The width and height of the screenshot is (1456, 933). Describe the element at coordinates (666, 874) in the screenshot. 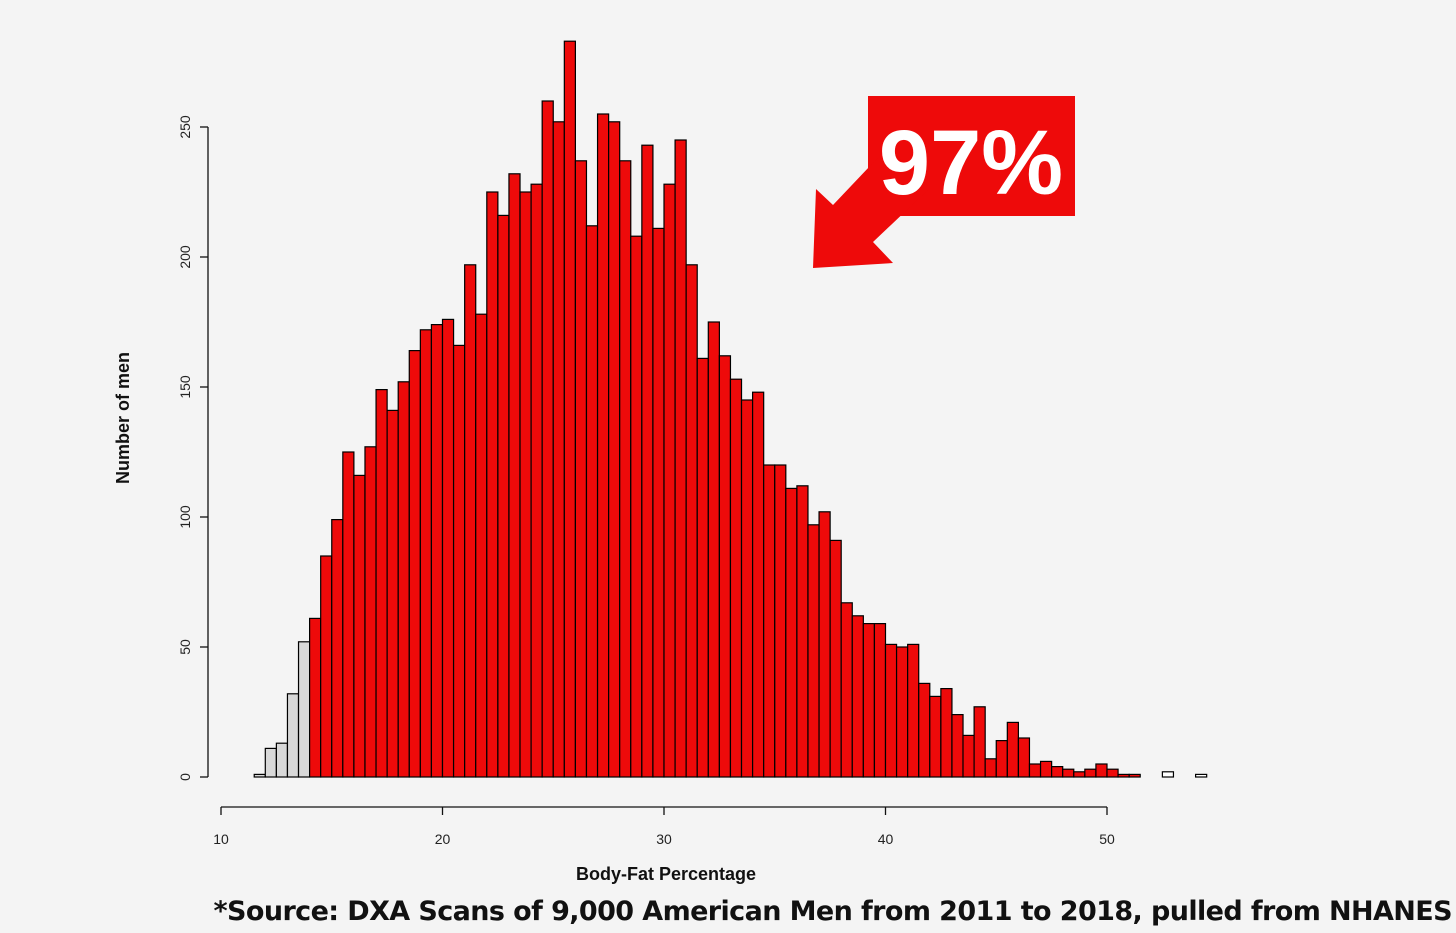

I see `x-axis-title: Body-Fat Percentage` at that location.